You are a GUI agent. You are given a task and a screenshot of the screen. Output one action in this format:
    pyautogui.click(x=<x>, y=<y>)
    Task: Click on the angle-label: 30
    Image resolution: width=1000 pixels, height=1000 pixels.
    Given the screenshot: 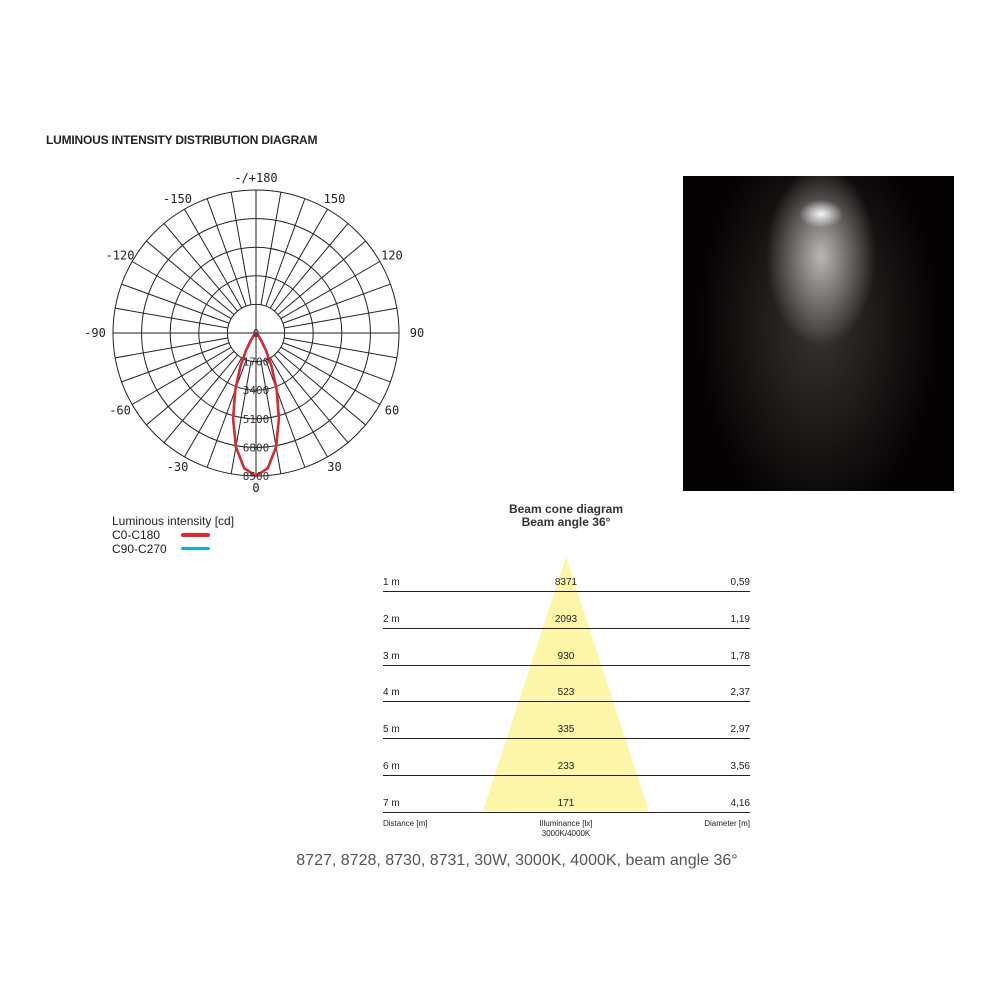 What is the action you would take?
    pyautogui.click(x=334, y=467)
    